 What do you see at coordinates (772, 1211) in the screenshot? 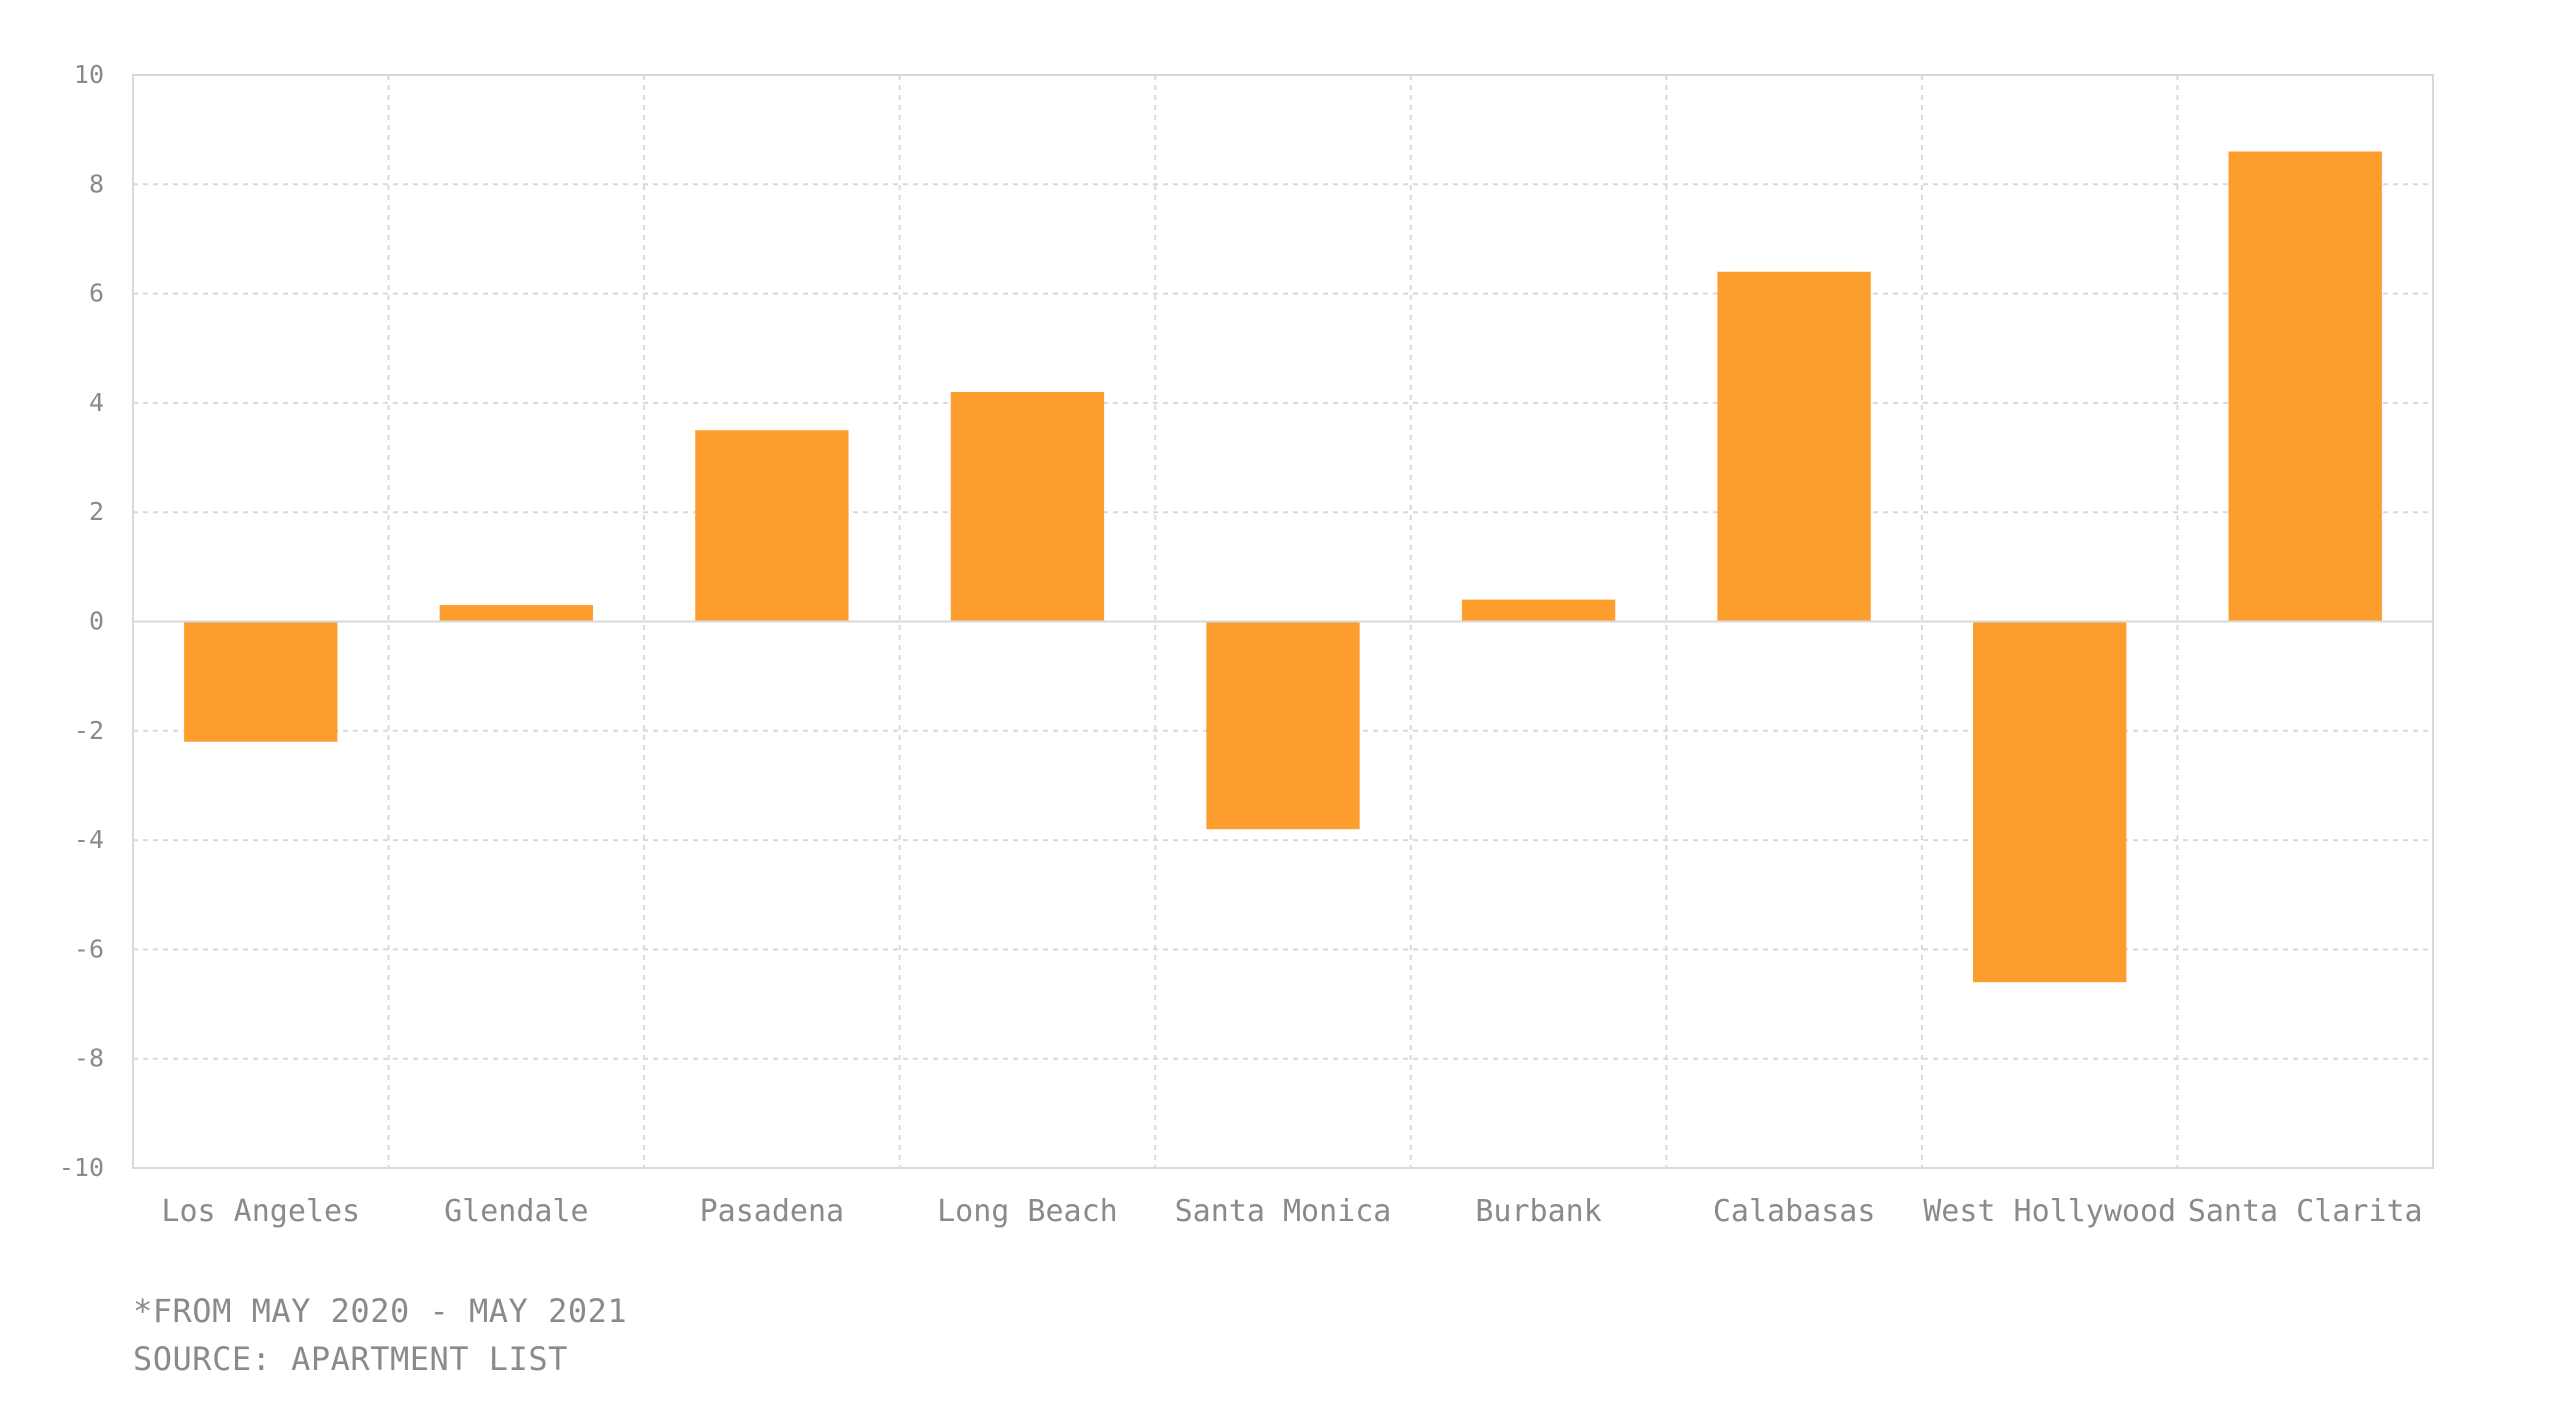
I see `x-tick-label: Pasadena` at bounding box center [772, 1211].